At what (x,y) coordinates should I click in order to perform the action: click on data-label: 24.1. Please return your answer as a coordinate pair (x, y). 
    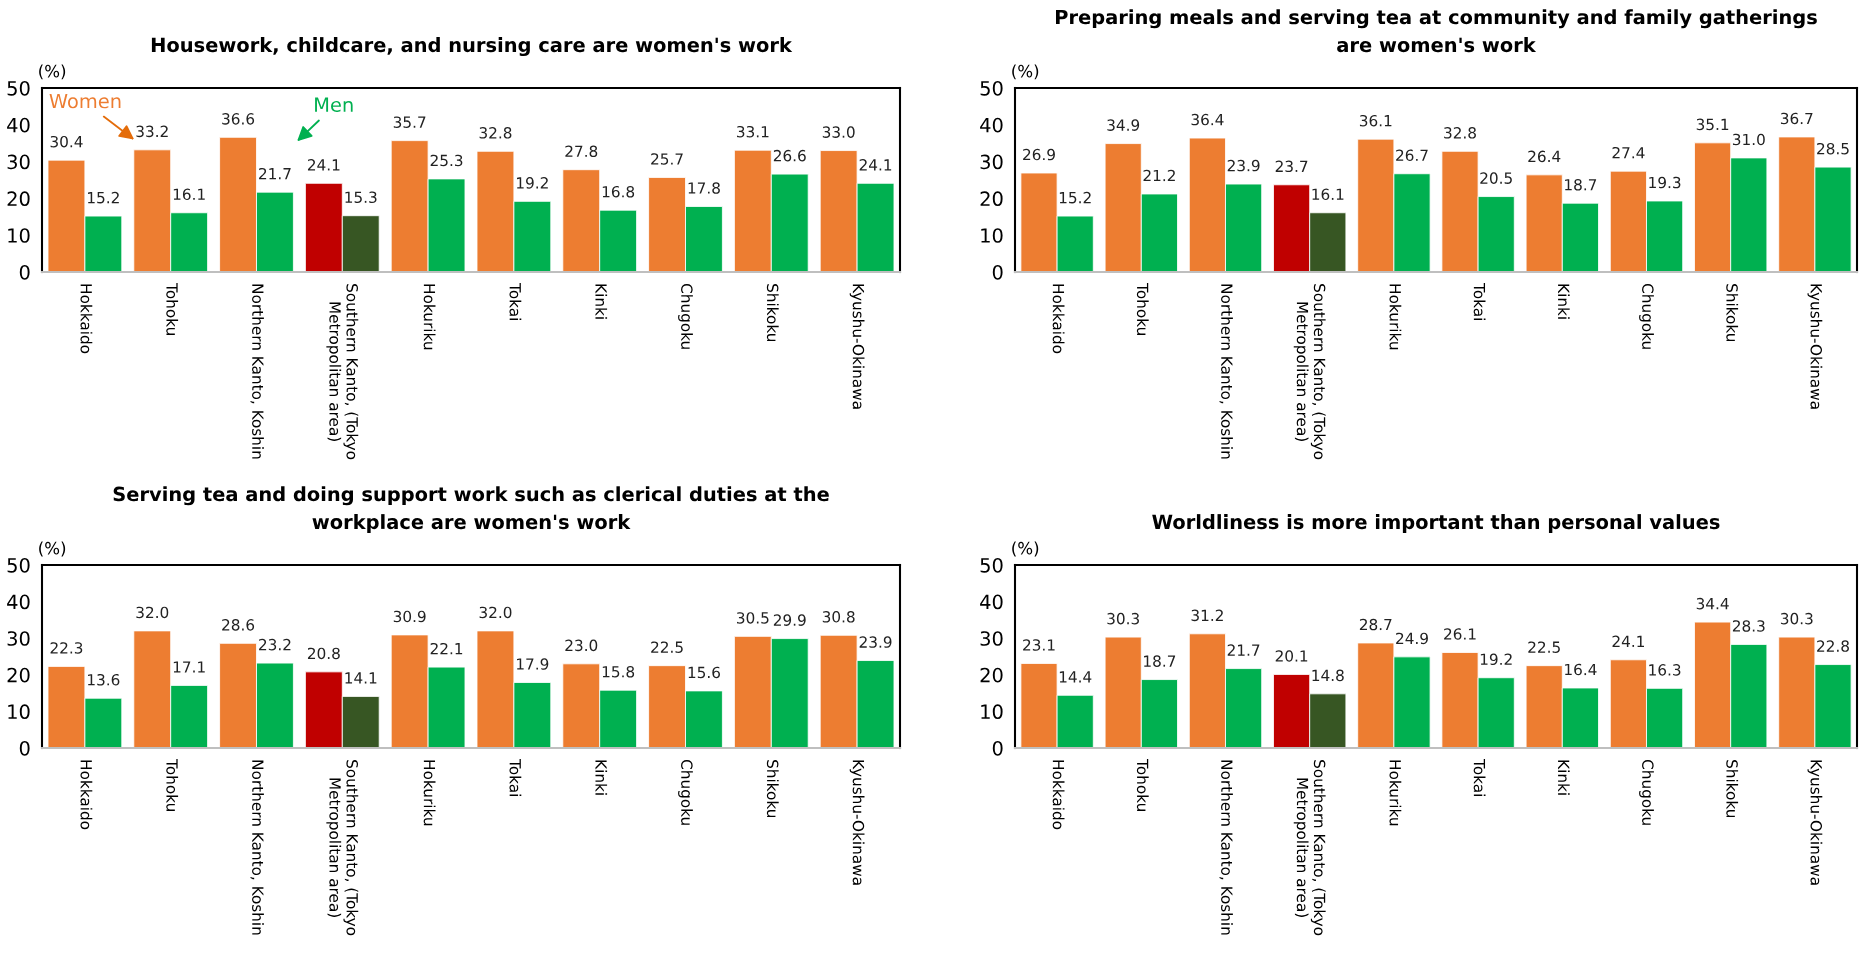
    Looking at the image, I should click on (1628, 641).